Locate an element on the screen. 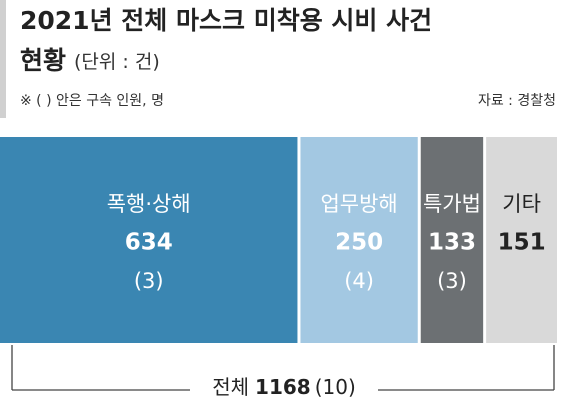  total-label: 전체 1168 (10) is located at coordinates (284, 387).